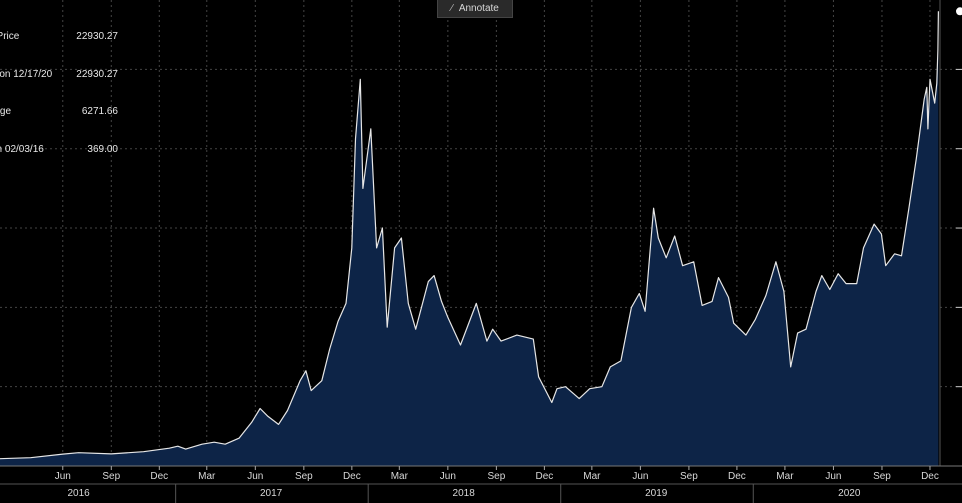  What do you see at coordinates (22, 149) in the screenshot?
I see `legend-label: on 02/03/16` at bounding box center [22, 149].